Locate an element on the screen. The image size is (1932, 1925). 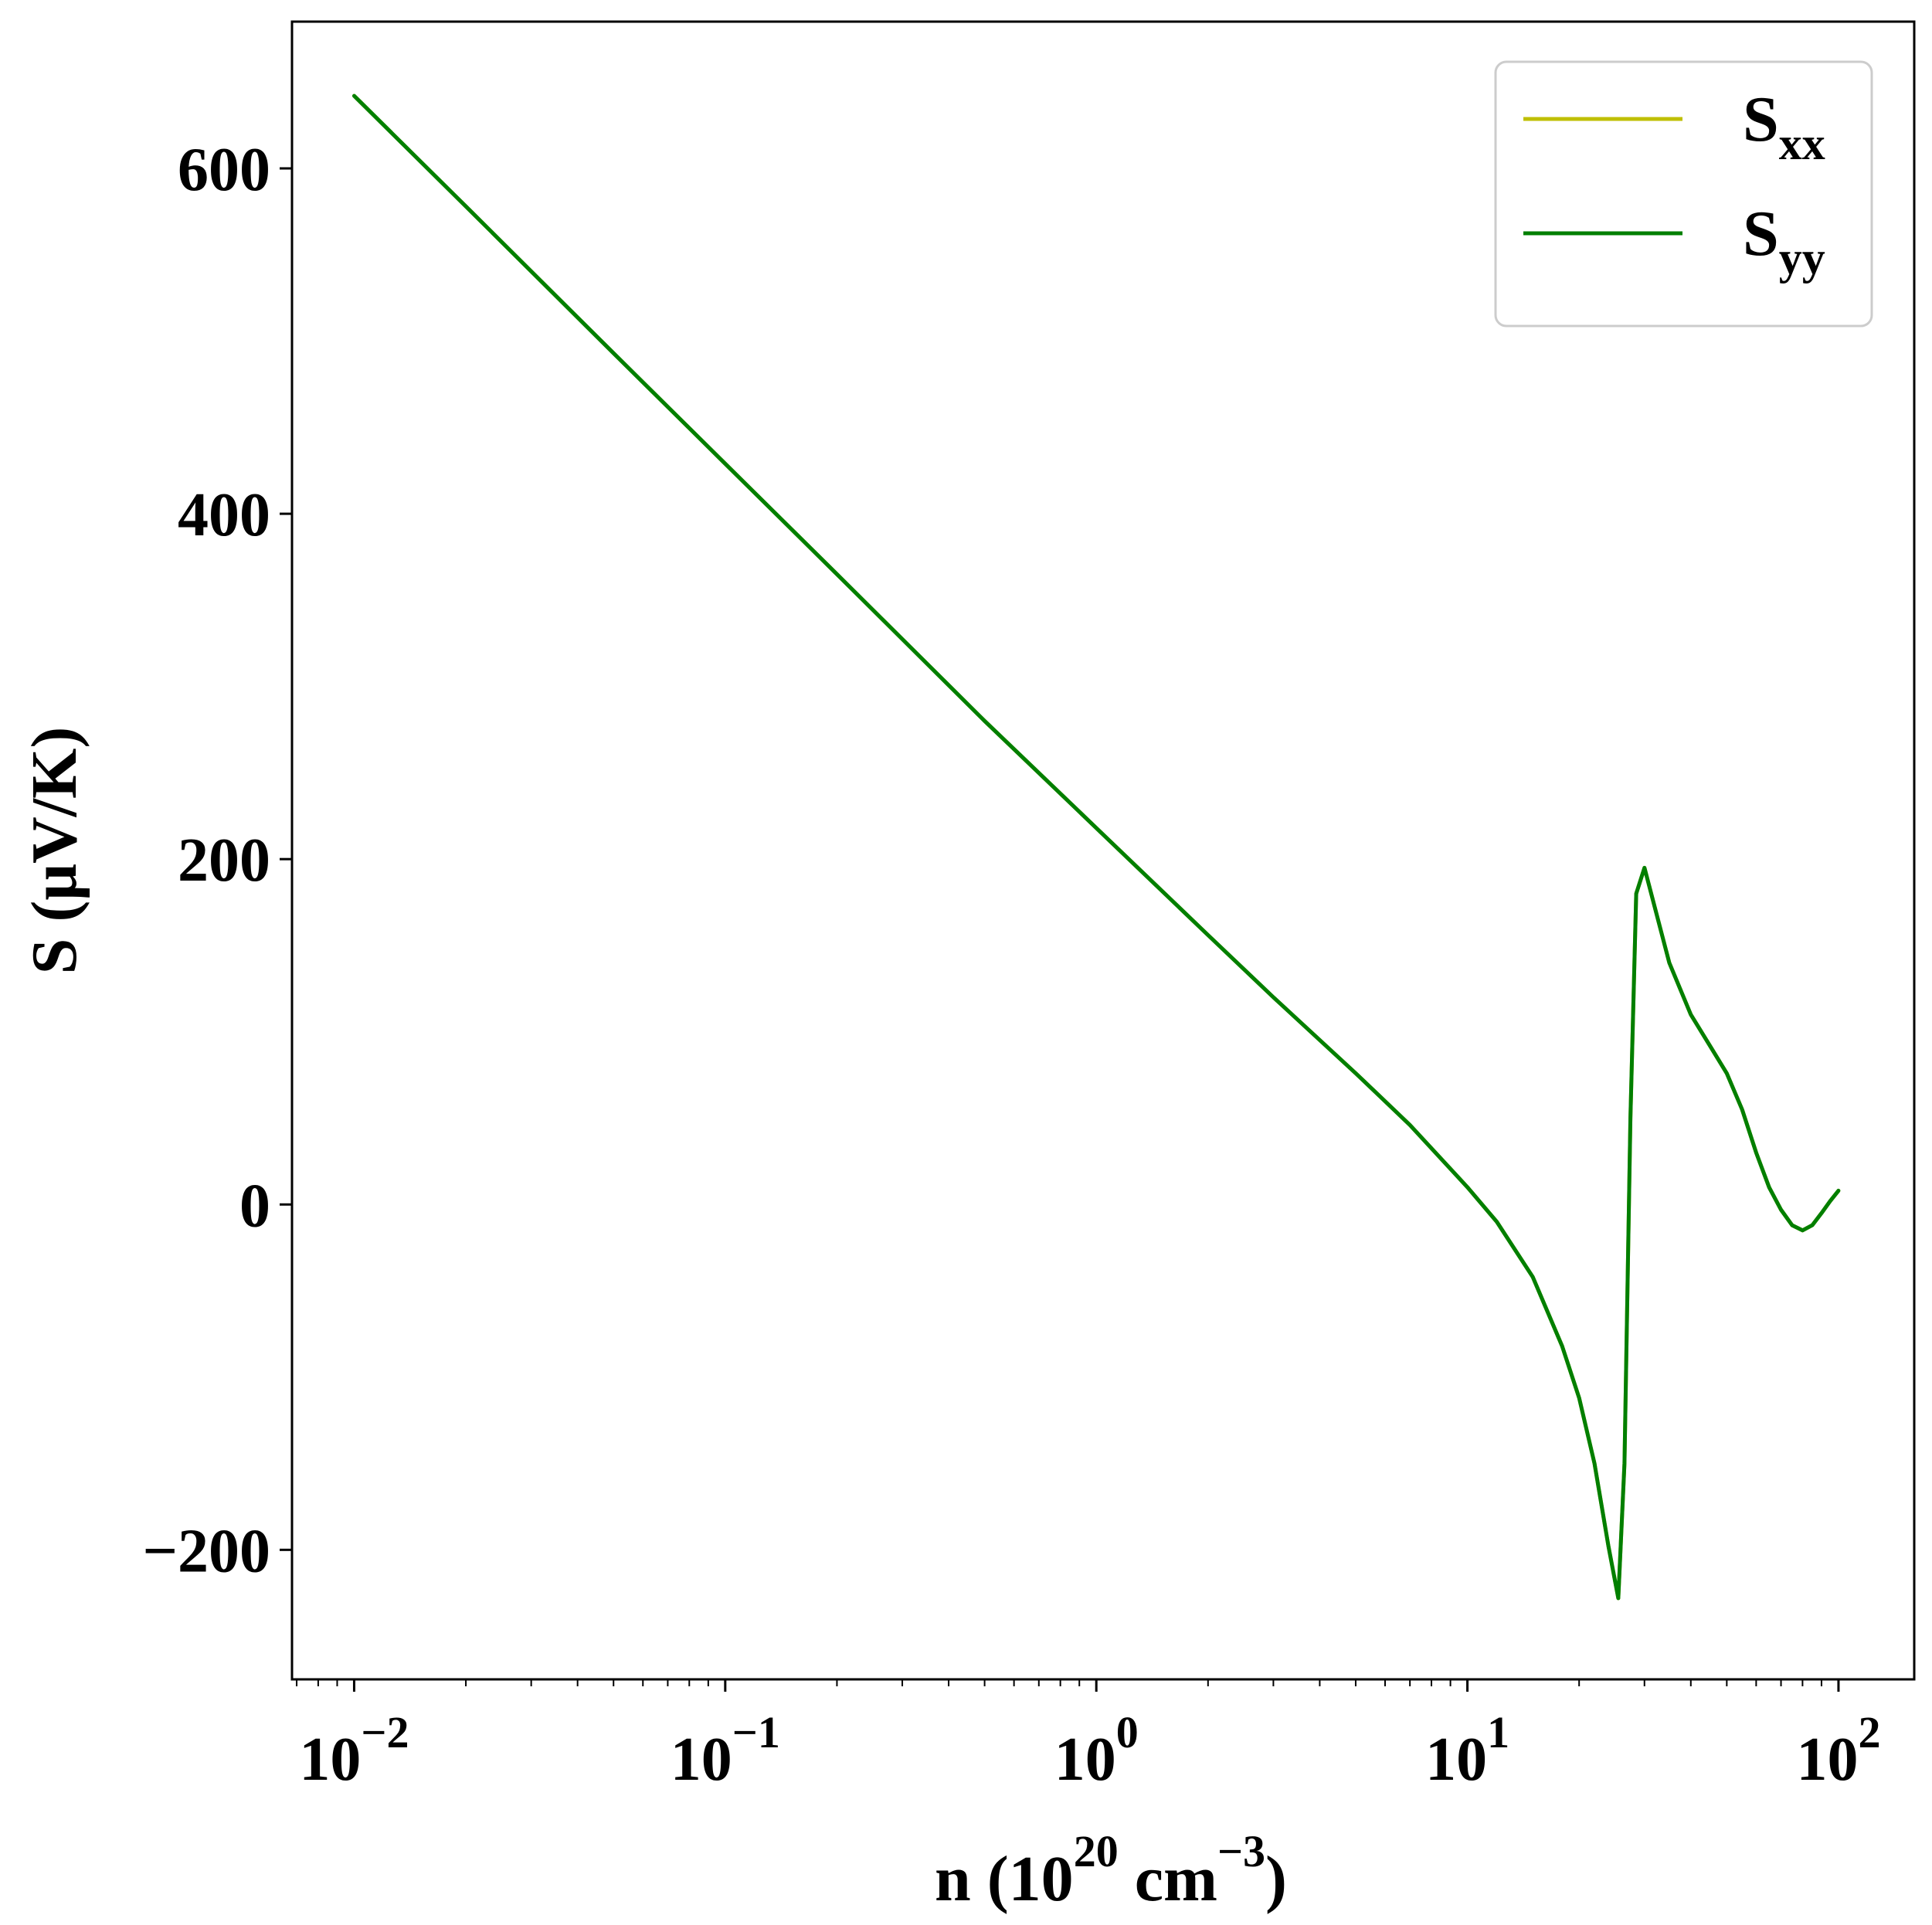
x-axis-label-base: n (10 is located at coordinates (1005, 1879).